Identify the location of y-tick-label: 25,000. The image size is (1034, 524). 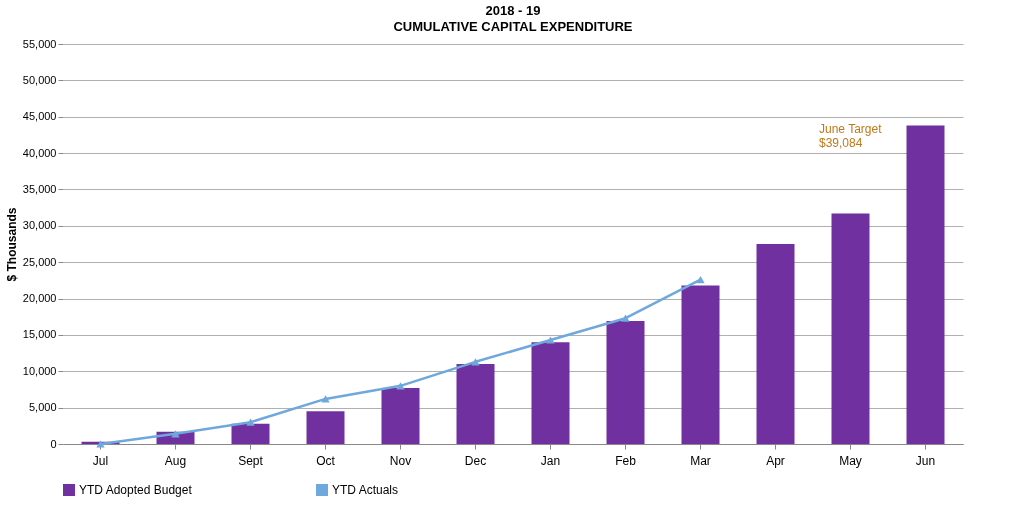
(39, 261).